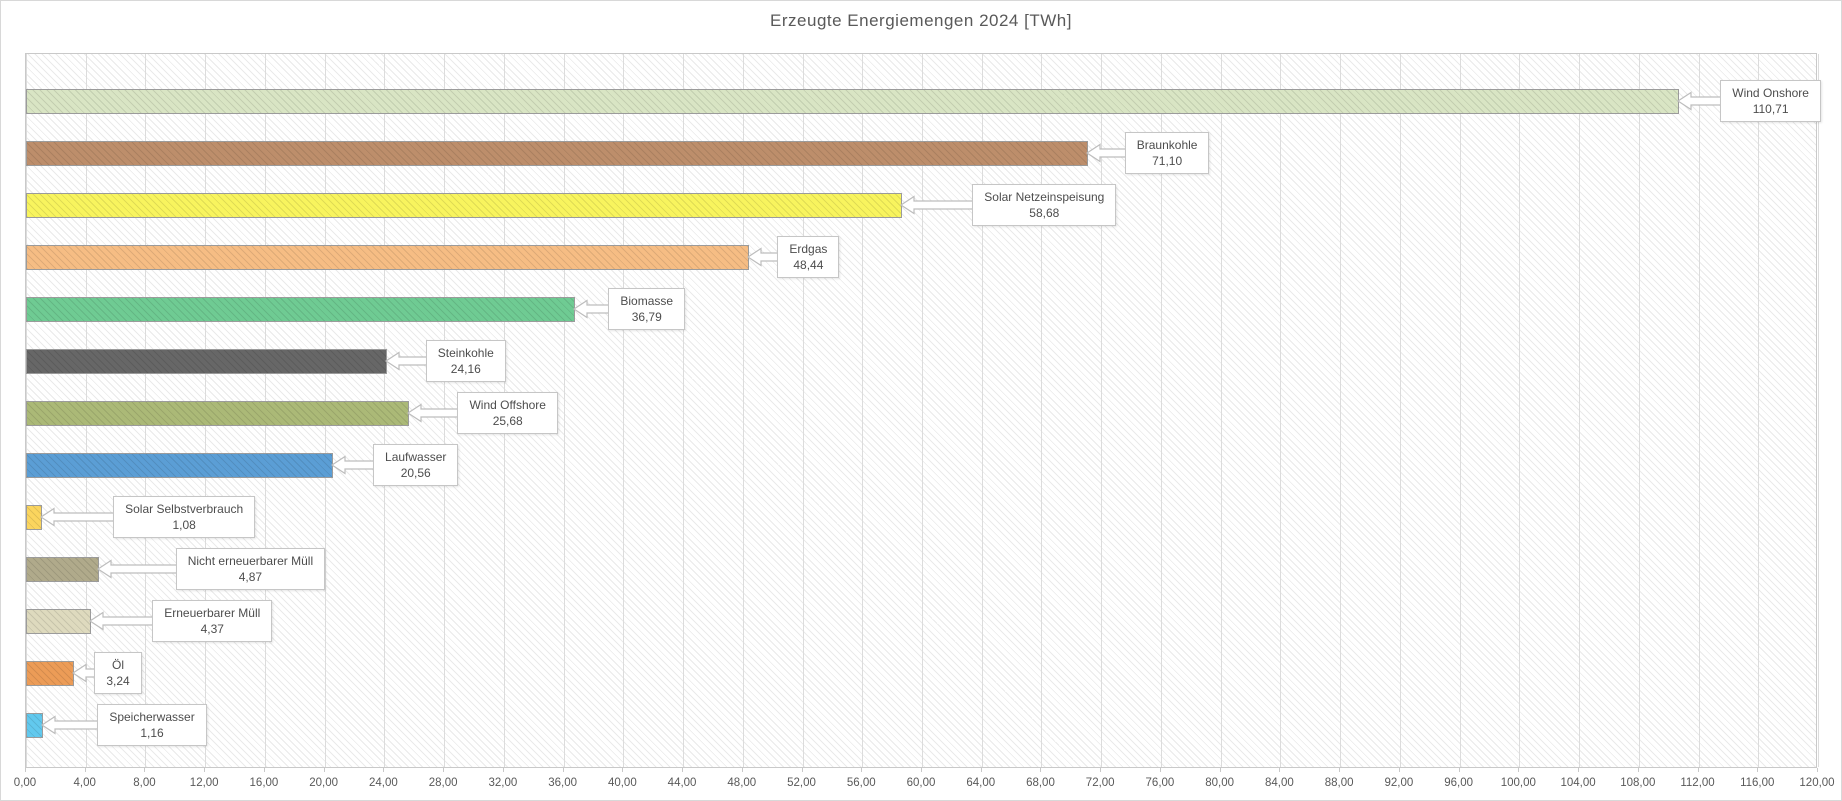  What do you see at coordinates (144, 783) in the screenshot?
I see `x-tick-label: 8,00` at bounding box center [144, 783].